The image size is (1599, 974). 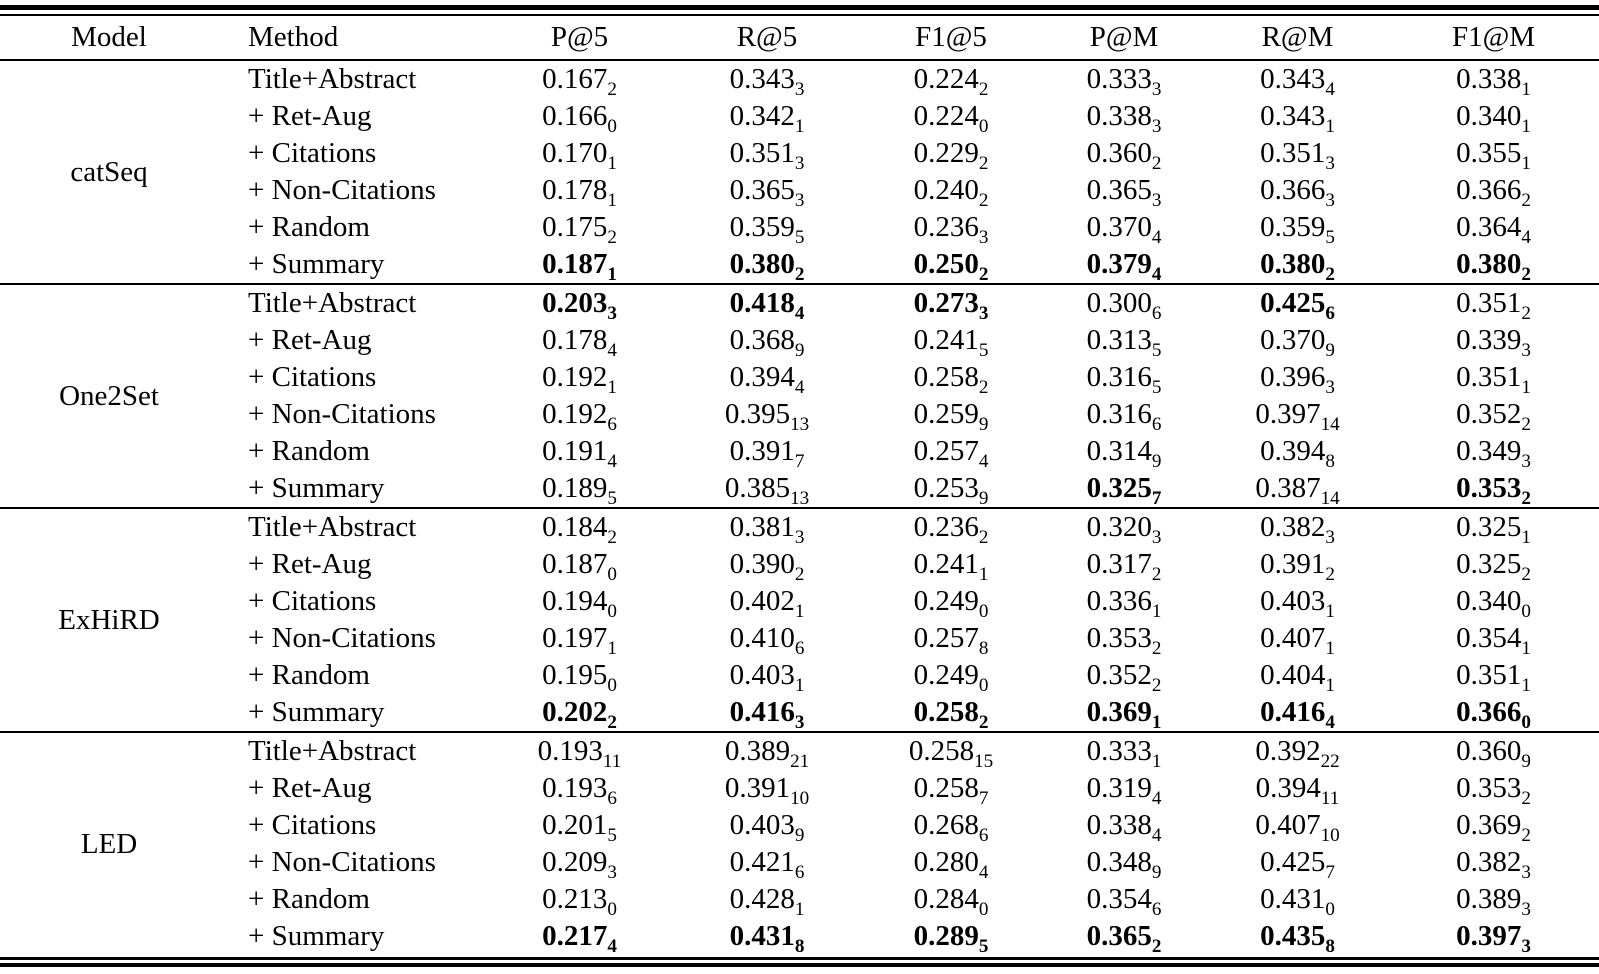 I want to click on metric-value: 0.201, so click(x=575, y=825).